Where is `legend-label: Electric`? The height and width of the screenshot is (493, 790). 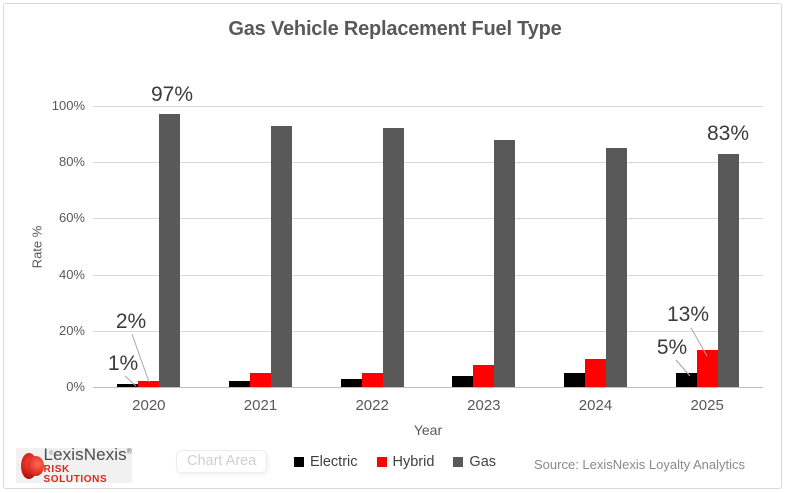 legend-label: Electric is located at coordinates (333, 462).